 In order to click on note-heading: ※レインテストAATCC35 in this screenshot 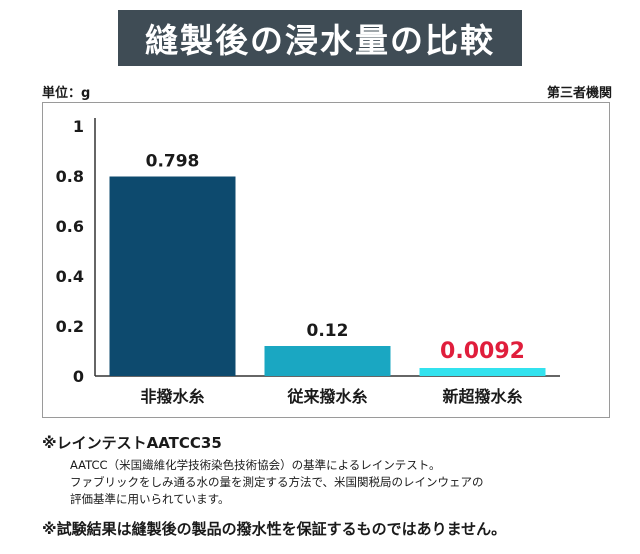, I will do `click(132, 443)`.